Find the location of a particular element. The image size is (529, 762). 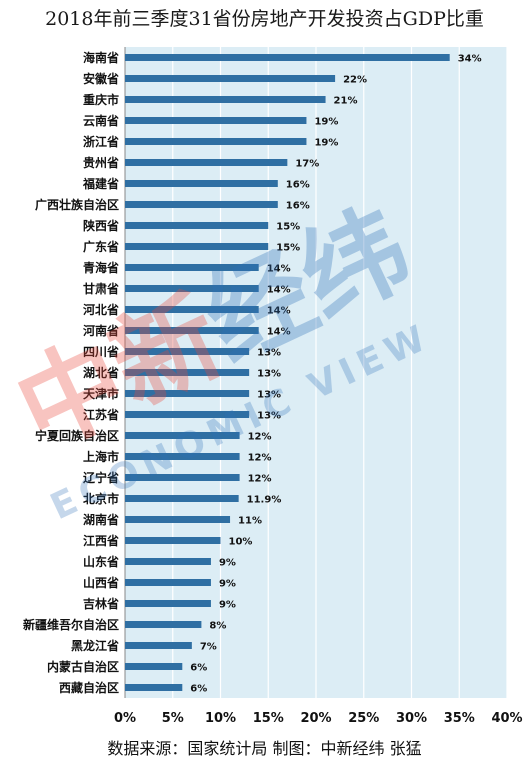

x-tick-label: 35% is located at coordinates (459, 718).